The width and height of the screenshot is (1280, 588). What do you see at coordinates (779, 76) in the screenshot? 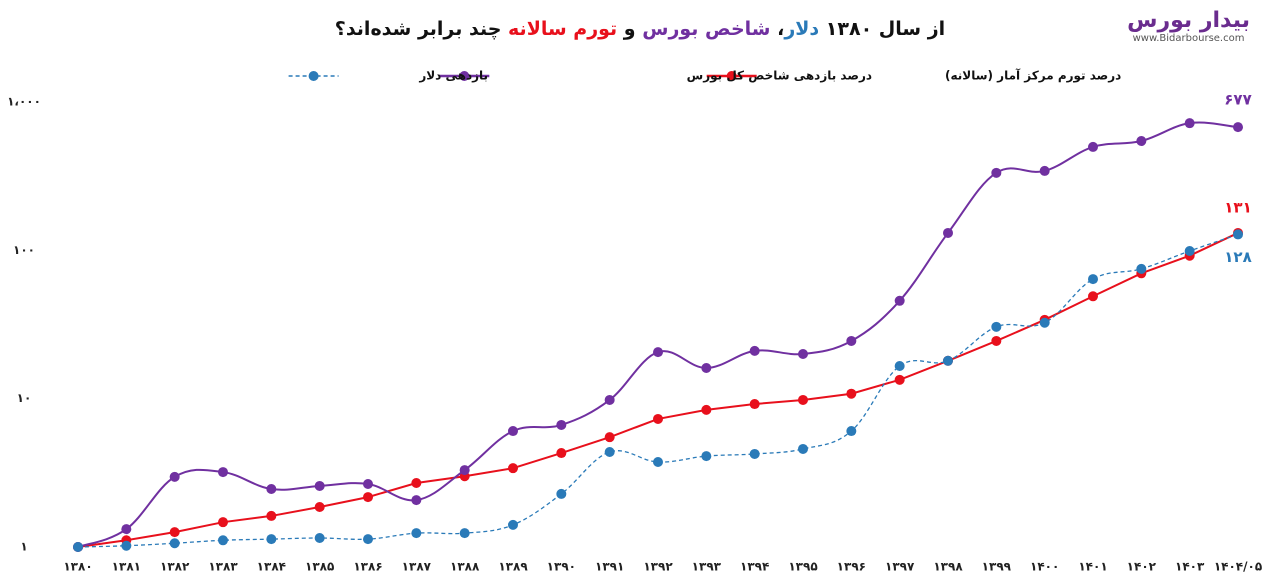
I see `legend-label: درصد بازدهی شاخص کل بورس` at bounding box center [779, 76].